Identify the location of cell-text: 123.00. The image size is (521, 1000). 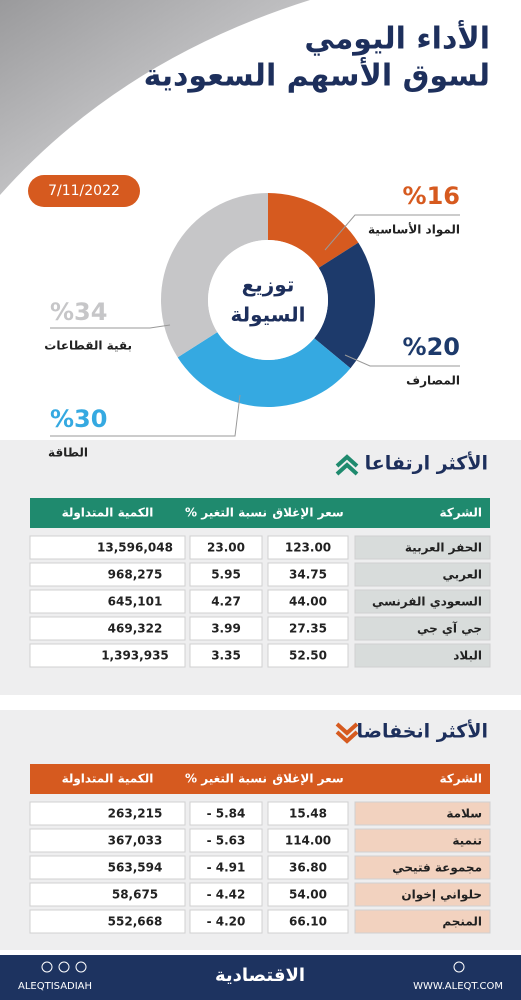
(308, 548).